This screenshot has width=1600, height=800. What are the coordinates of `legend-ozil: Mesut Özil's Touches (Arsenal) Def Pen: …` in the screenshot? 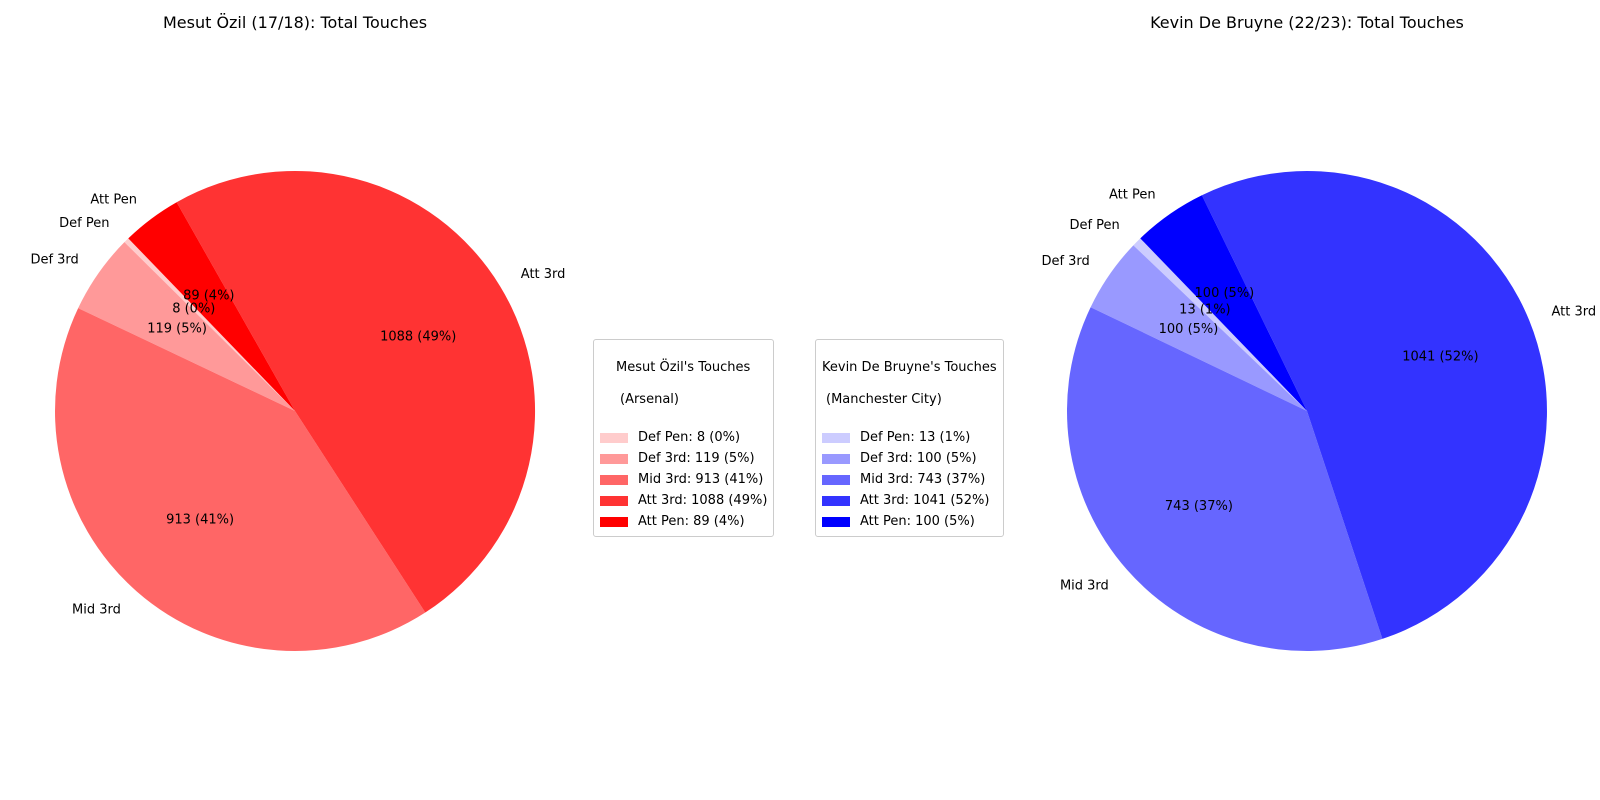 It's located at (684, 438).